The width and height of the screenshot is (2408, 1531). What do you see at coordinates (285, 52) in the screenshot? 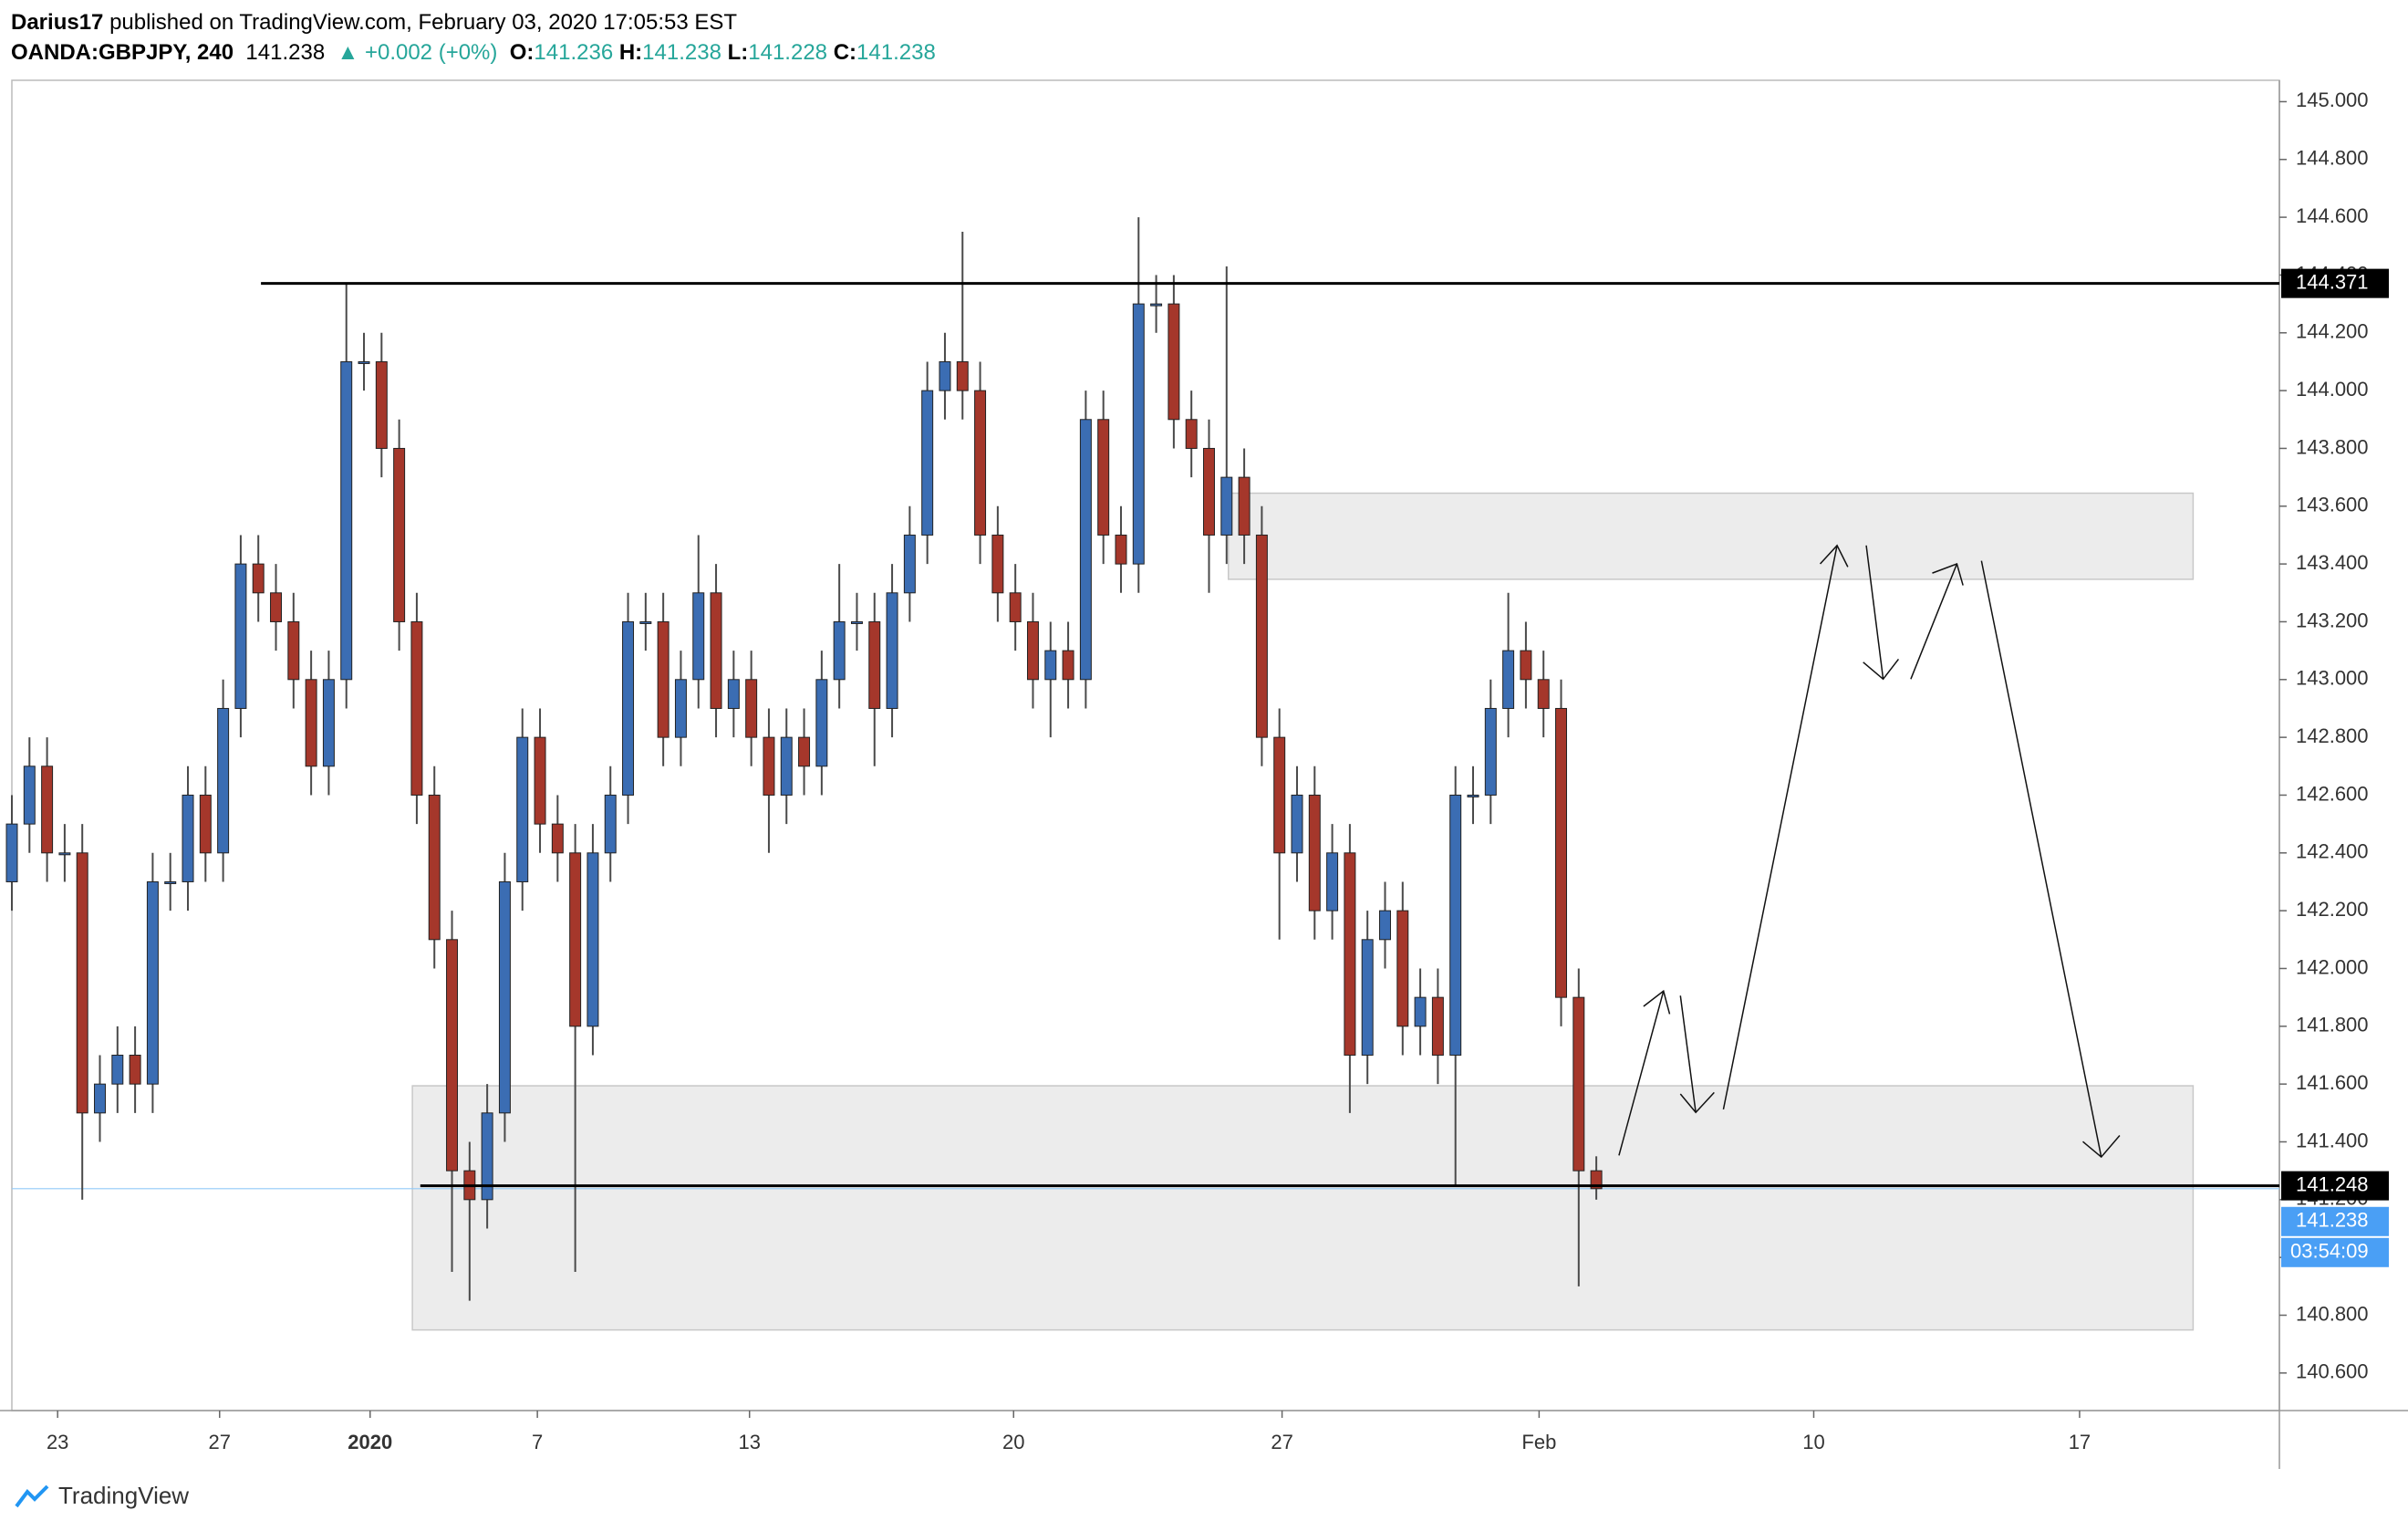
I see `price: 141.238` at bounding box center [285, 52].